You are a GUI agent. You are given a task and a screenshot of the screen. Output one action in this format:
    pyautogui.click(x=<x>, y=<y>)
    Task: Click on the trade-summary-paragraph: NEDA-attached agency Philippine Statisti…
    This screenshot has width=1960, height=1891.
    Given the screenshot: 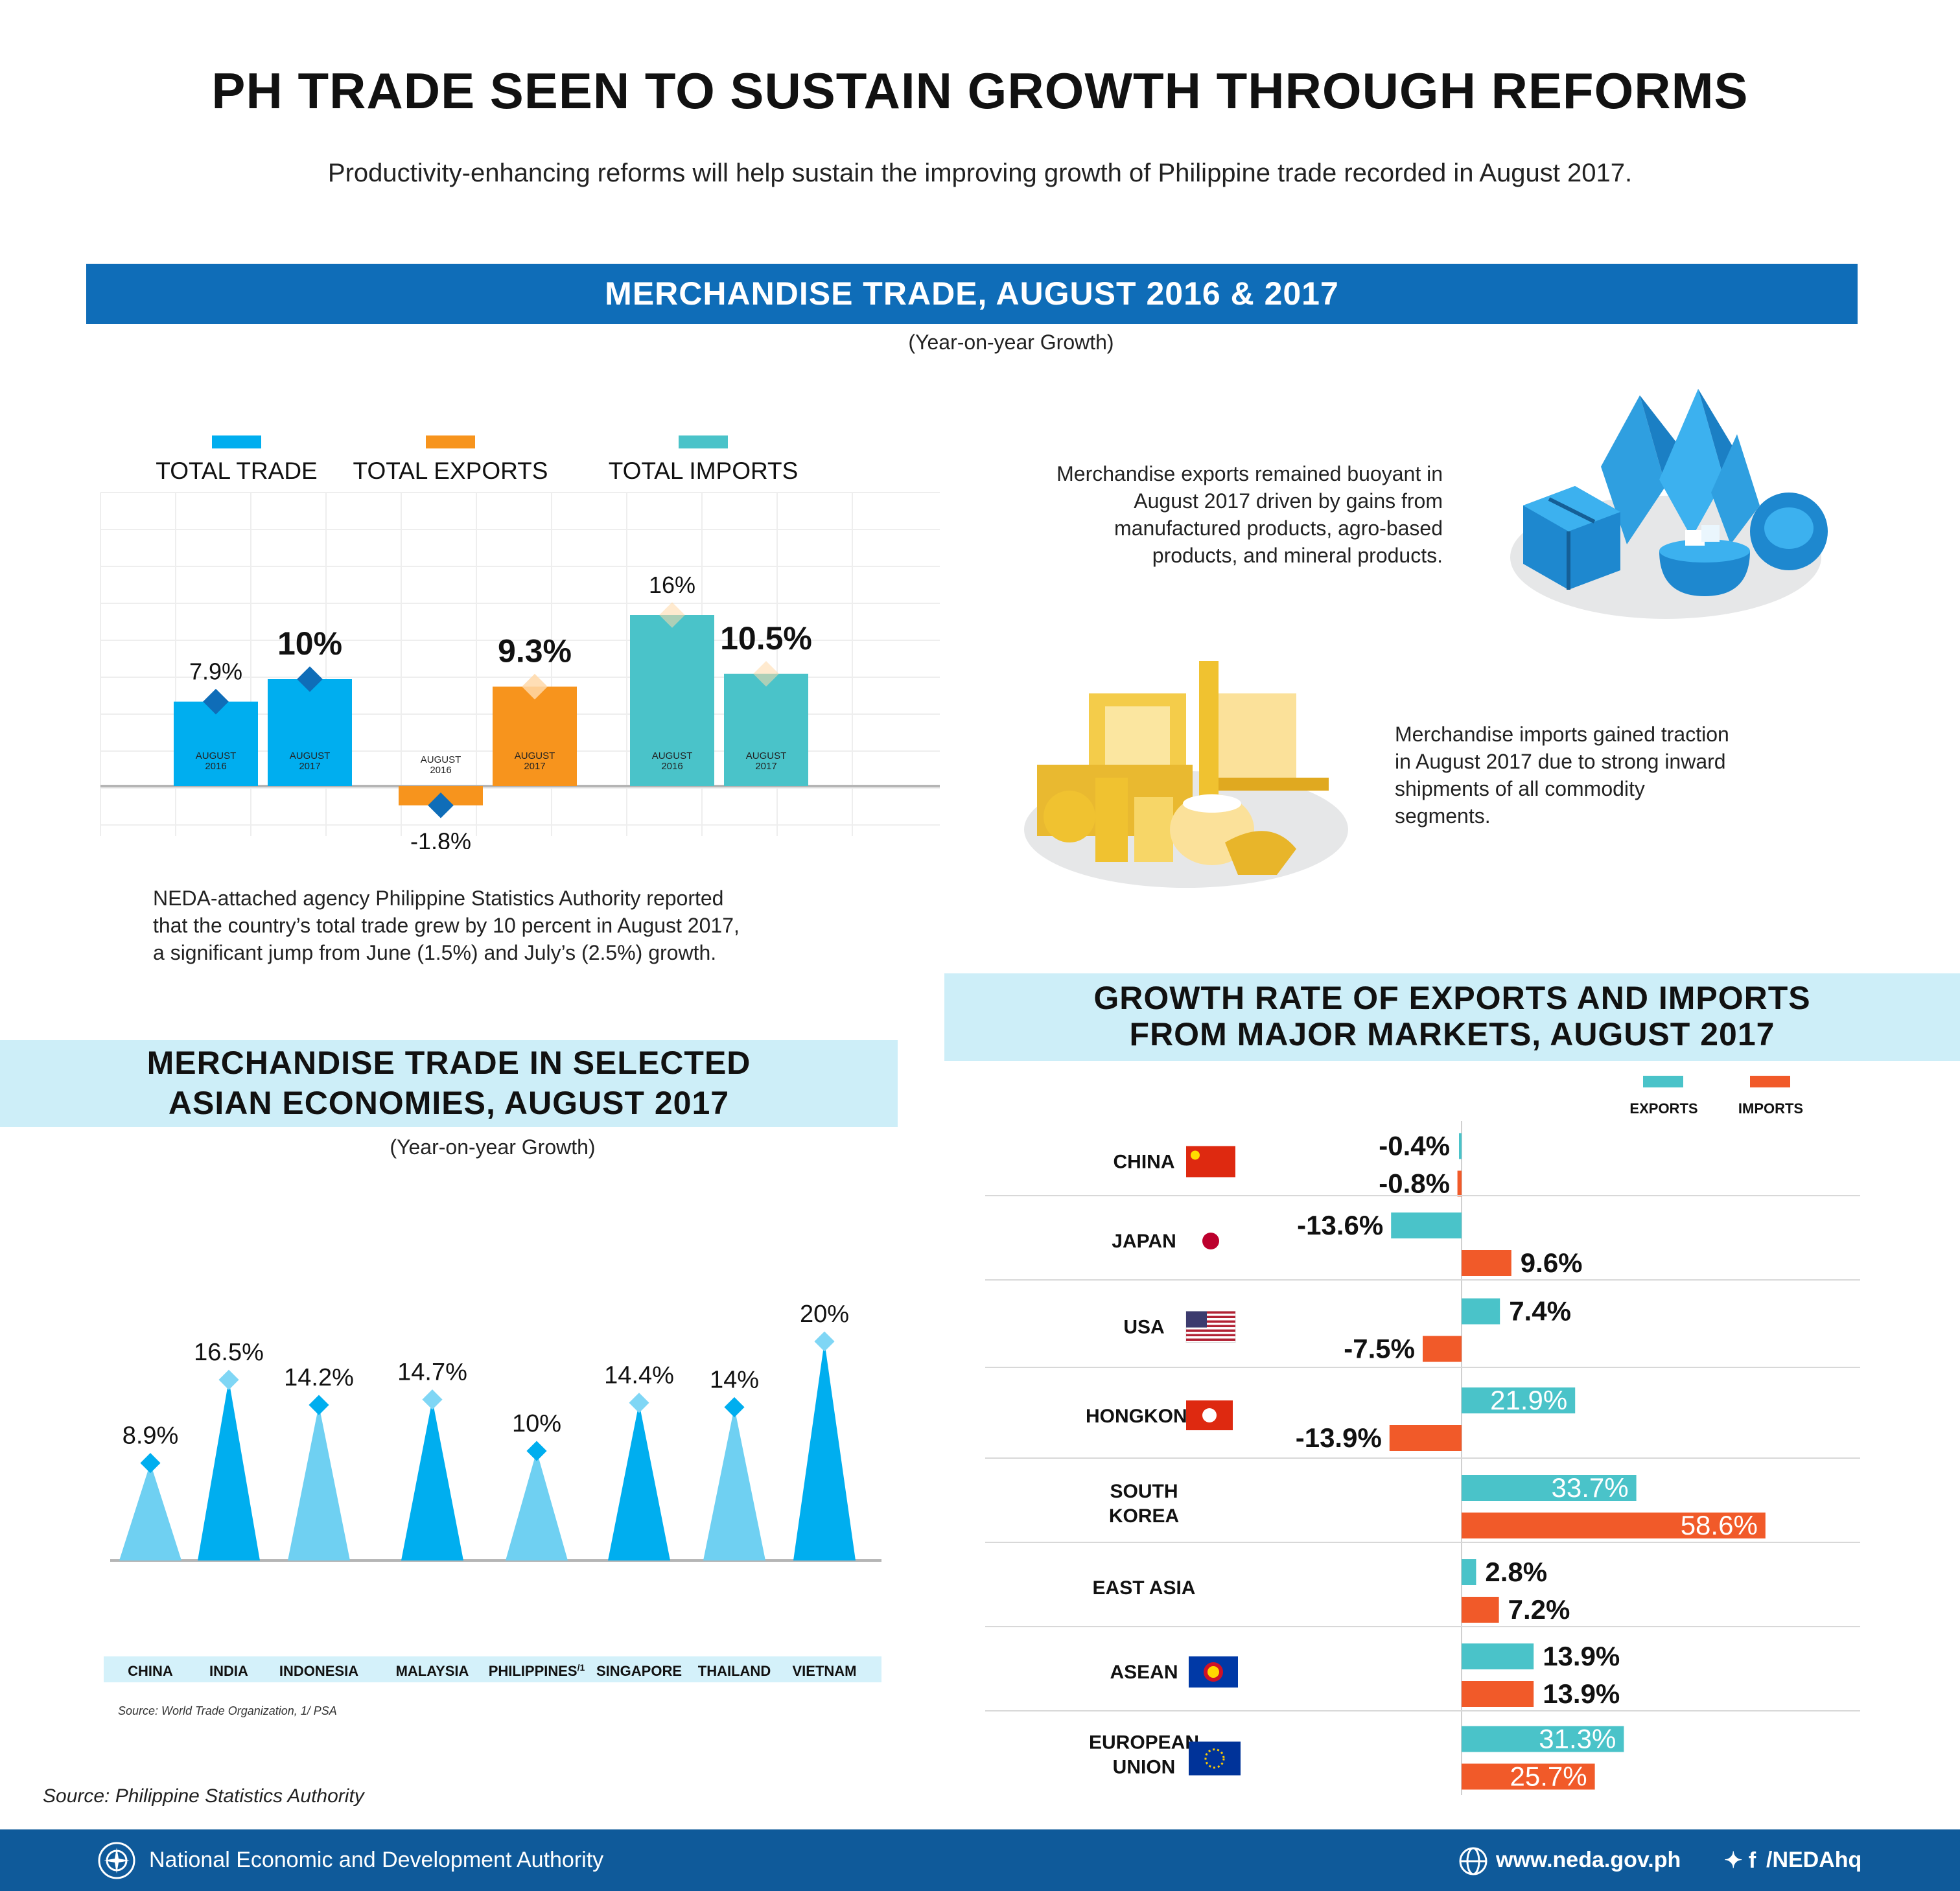 What is the action you would take?
    pyautogui.click(x=542, y=925)
    